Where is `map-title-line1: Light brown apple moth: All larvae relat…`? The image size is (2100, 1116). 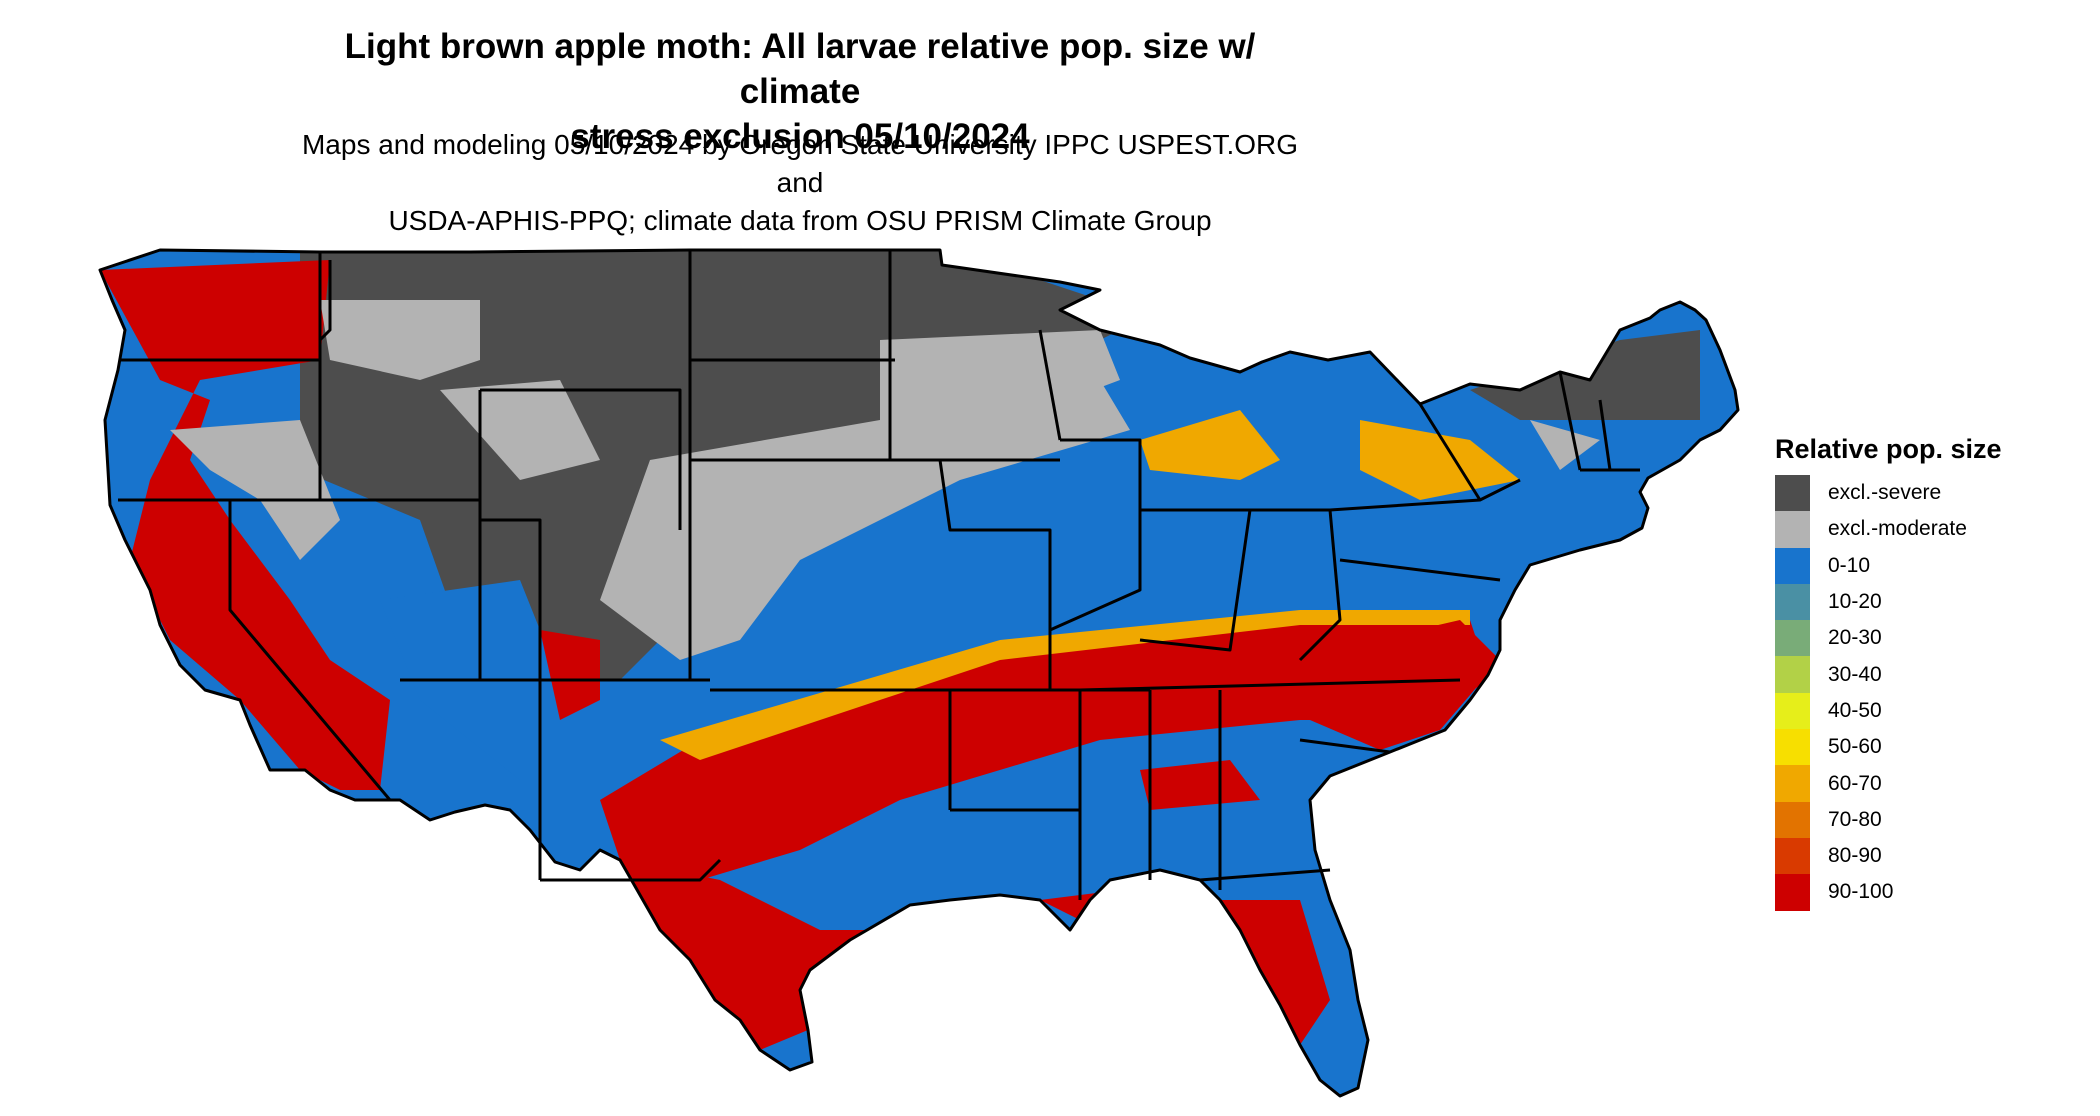 map-title-line1: Light brown apple moth: All larvae relat… is located at coordinates (800, 69).